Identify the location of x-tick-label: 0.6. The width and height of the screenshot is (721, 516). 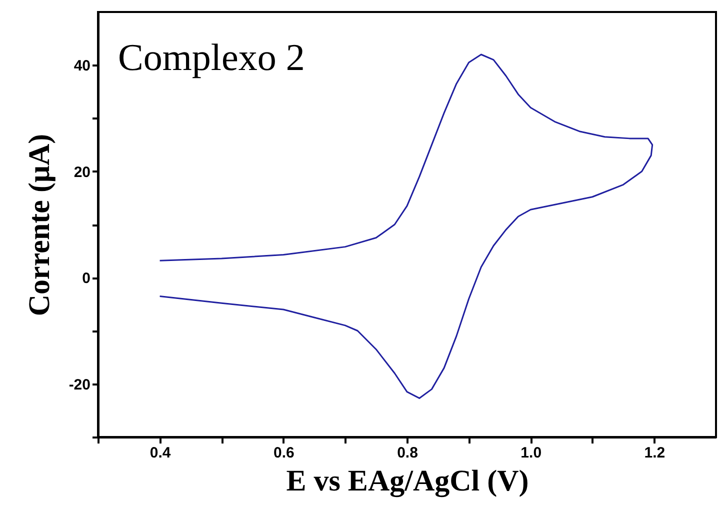
(283, 453).